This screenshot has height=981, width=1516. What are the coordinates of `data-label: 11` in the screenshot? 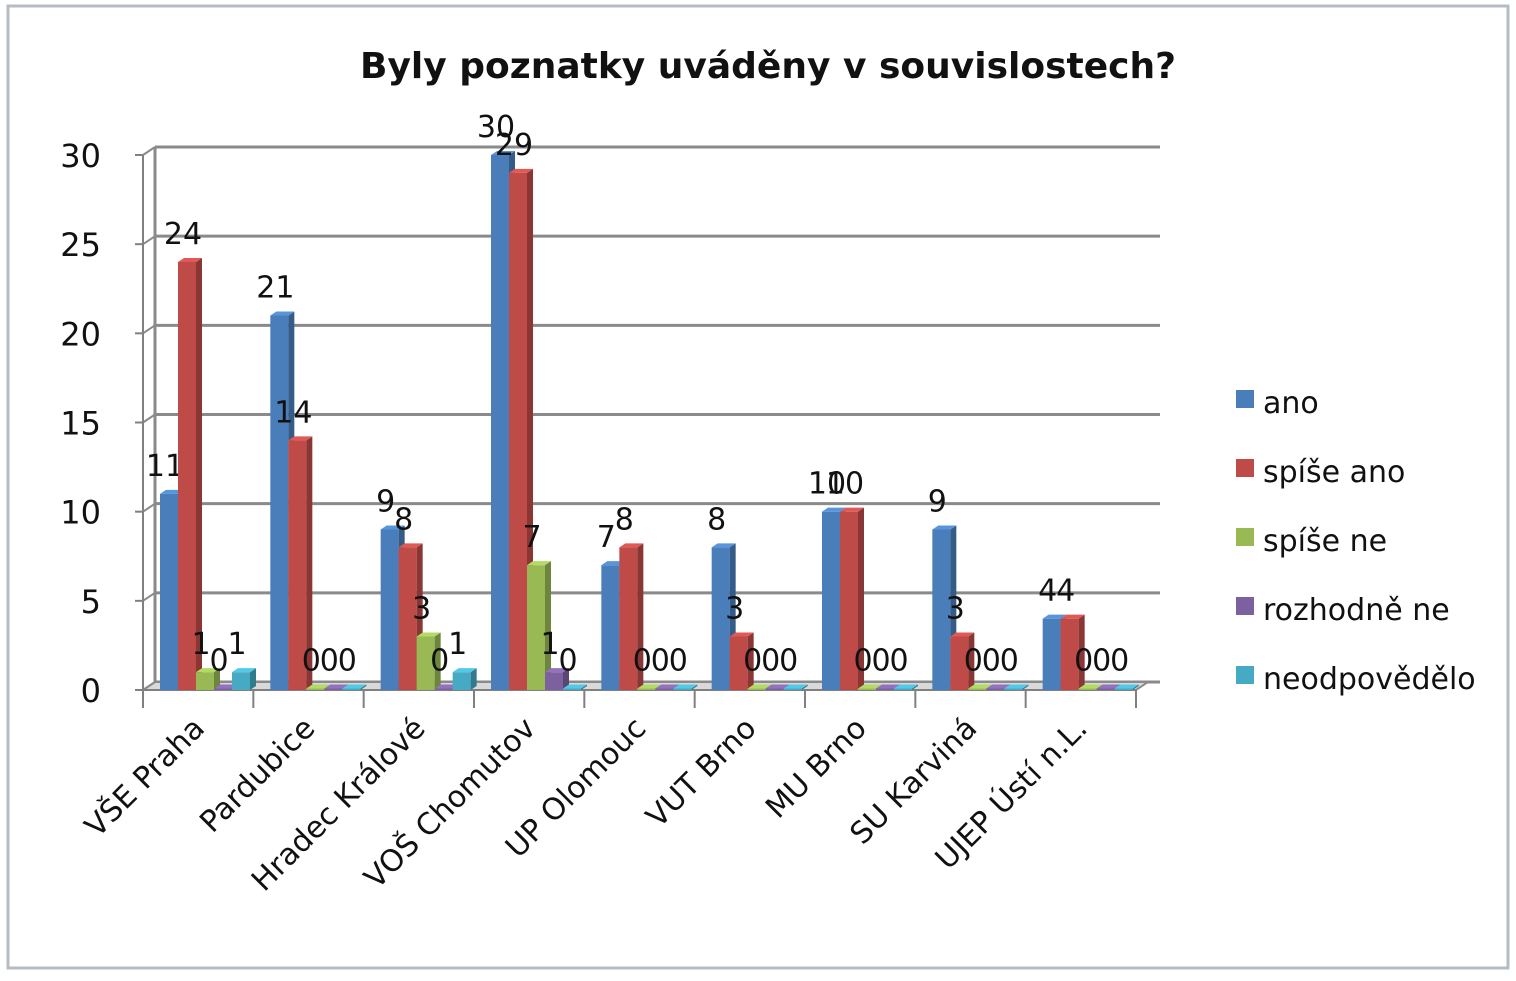 It's located at (165, 466).